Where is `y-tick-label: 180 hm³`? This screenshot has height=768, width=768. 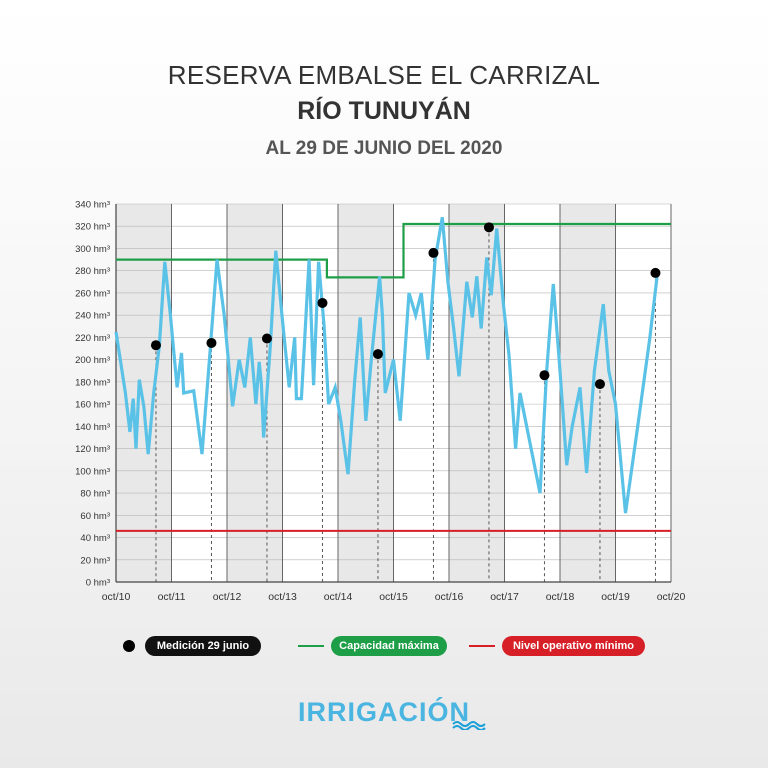 y-tick-label: 180 hm³ is located at coordinates (92, 382).